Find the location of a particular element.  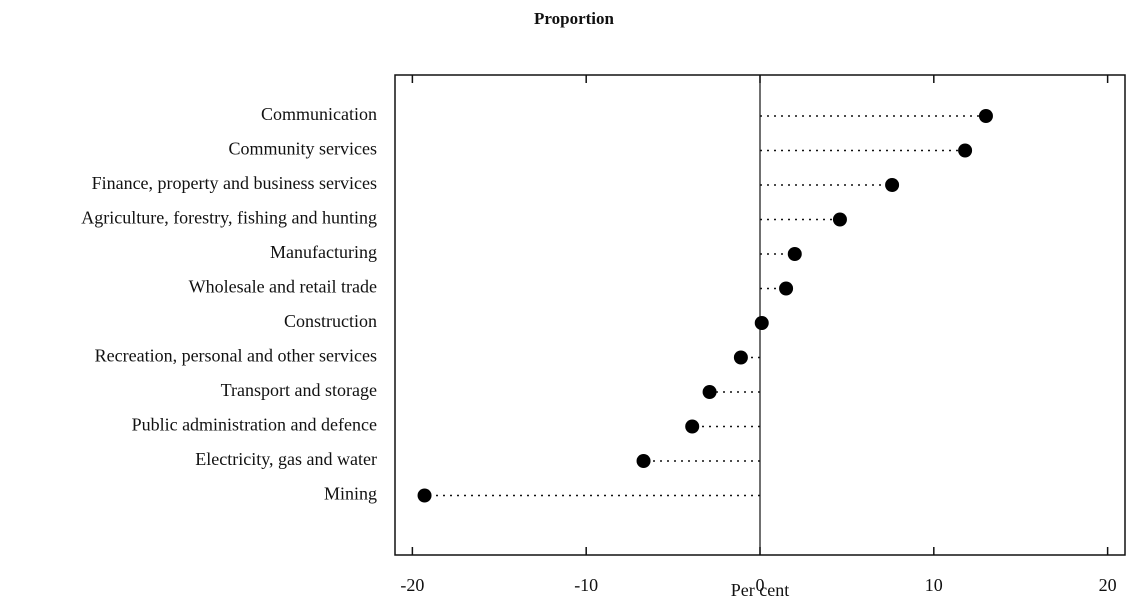

y-tick-label: Manufacturing is located at coordinates (323, 252).